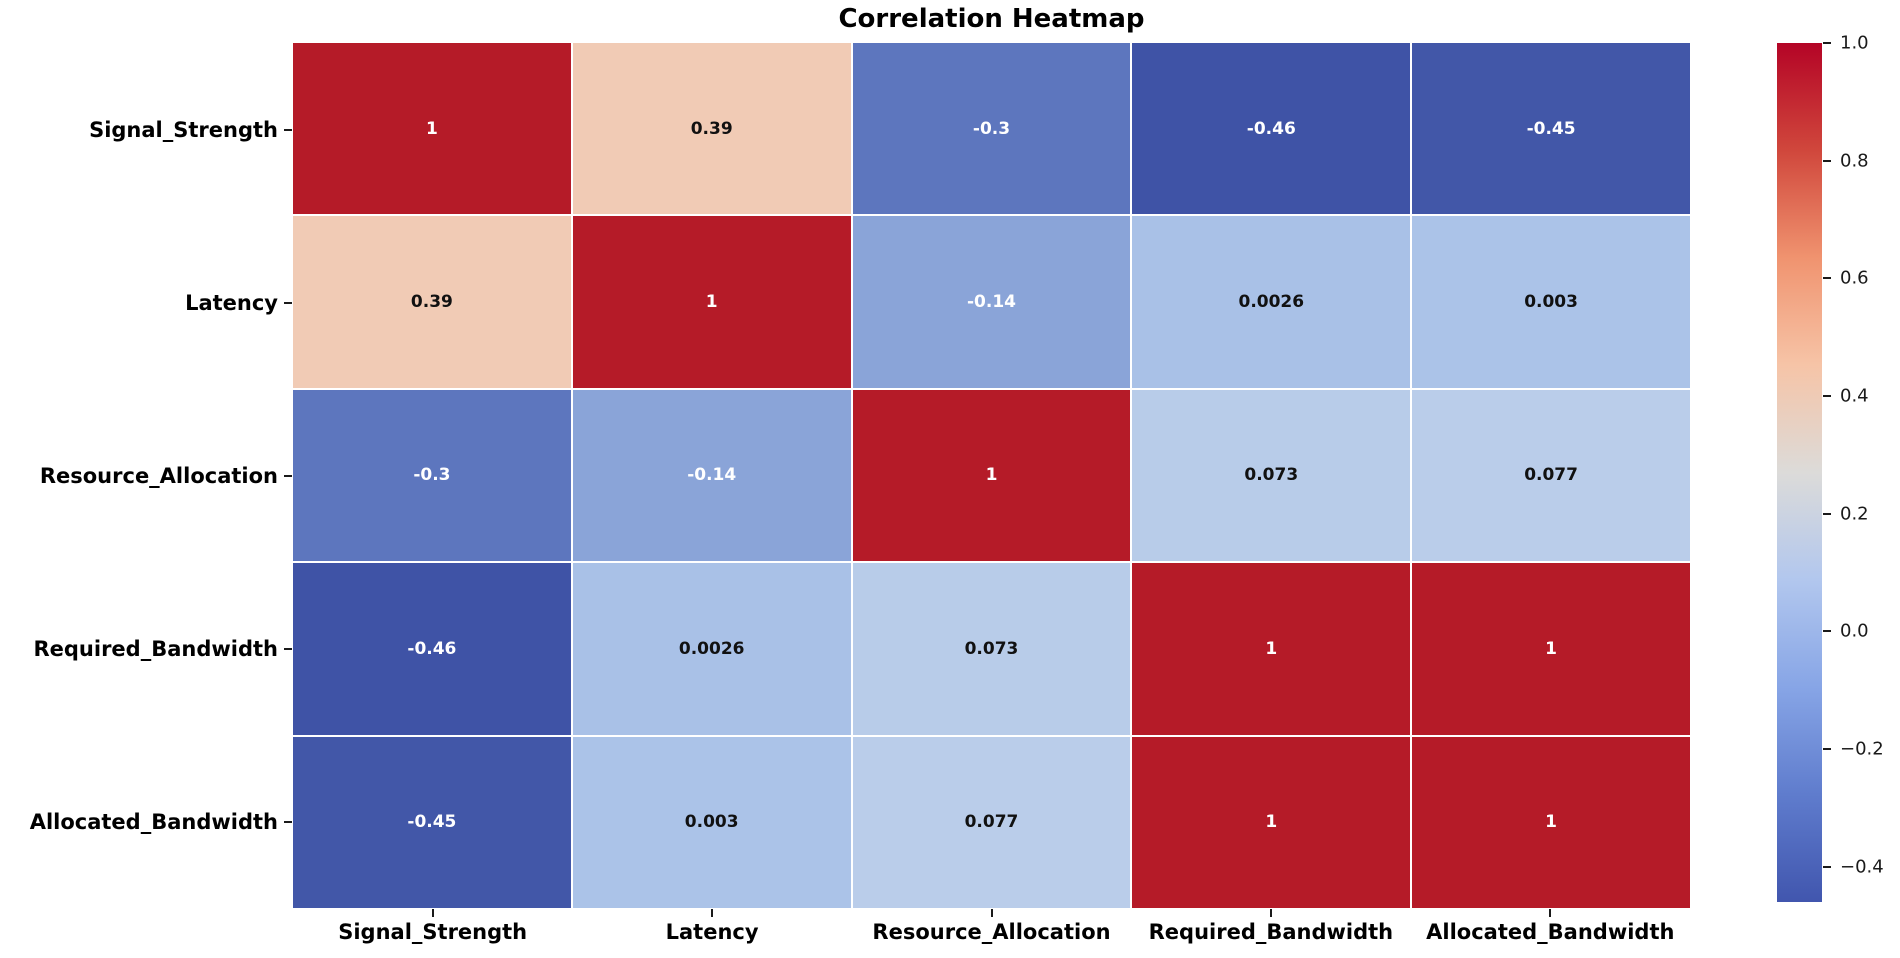 Image resolution: width=1900 pixels, height=958 pixels. Describe the element at coordinates (1271, 475) in the screenshot. I see `heatmap-cell-Resource_Allocation-Required_Bandwidth: 0.073` at that location.